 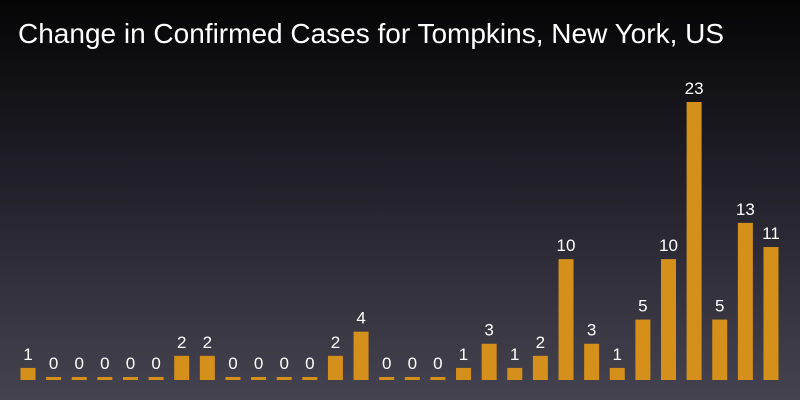 What do you see at coordinates (181, 342) in the screenshot?
I see `data-label-7: 2` at bounding box center [181, 342].